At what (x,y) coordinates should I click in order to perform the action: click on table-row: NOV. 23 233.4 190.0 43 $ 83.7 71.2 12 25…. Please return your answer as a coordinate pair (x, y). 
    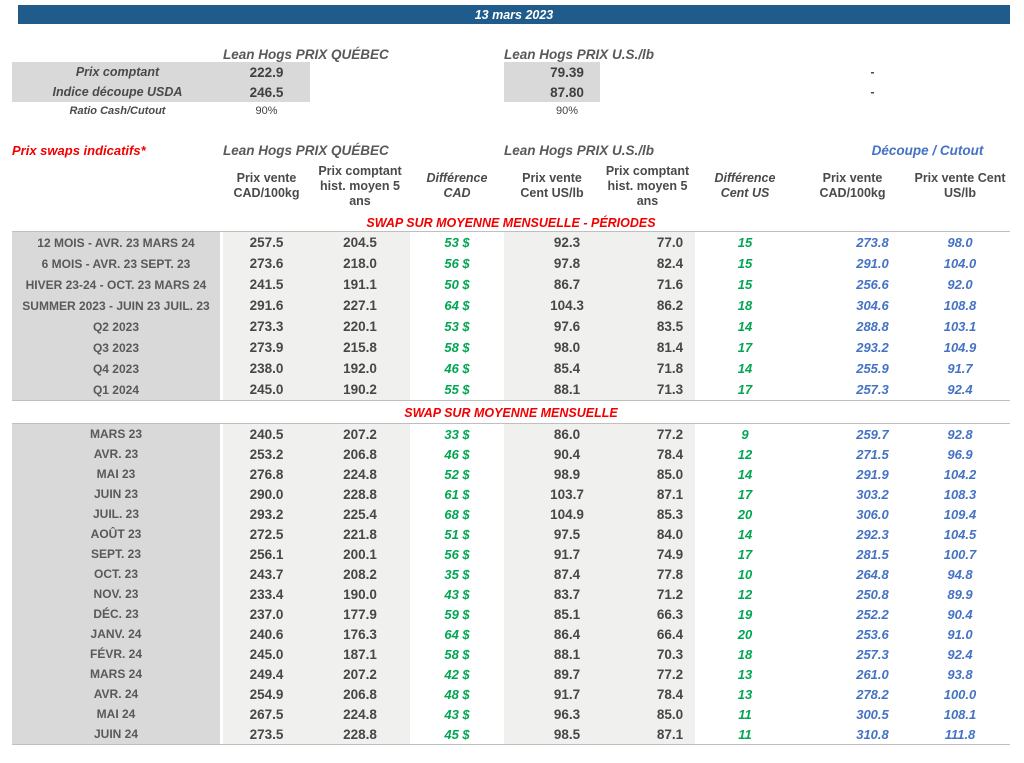
    Looking at the image, I should click on (511, 594).